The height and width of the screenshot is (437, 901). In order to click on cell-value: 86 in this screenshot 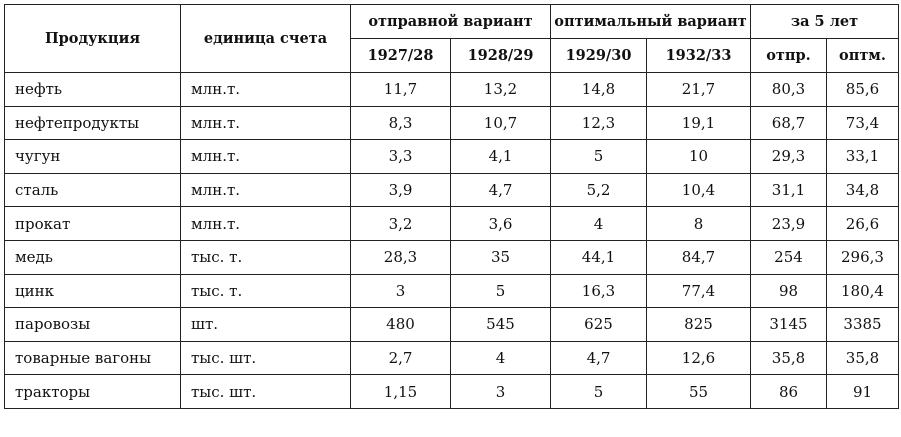, I will do `click(788, 391)`.